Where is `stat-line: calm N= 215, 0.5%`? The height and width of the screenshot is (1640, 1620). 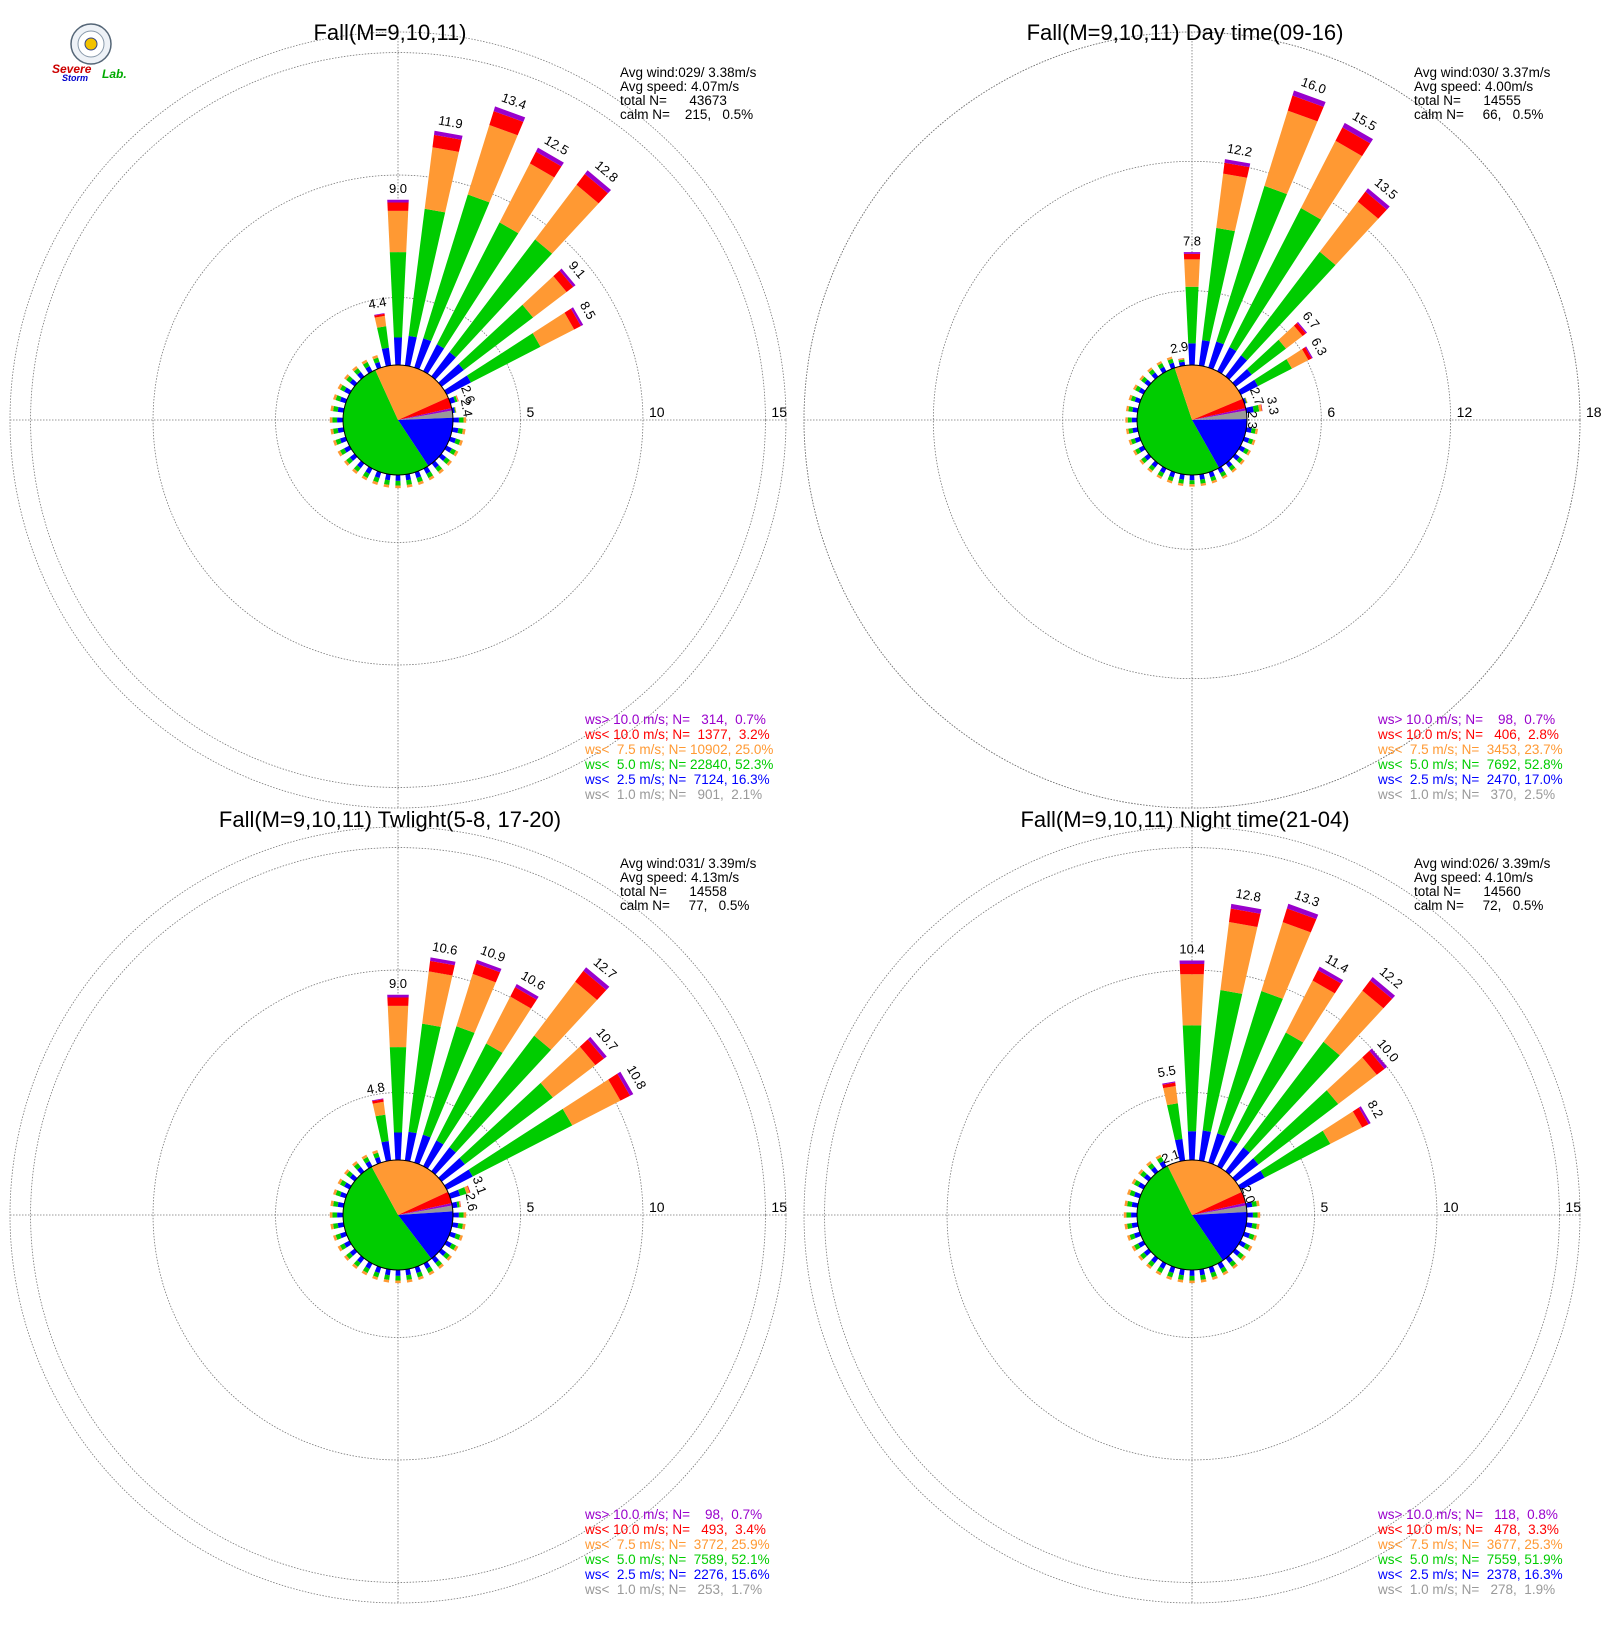 stat-line: calm N= 215, 0.5% is located at coordinates (686, 114).